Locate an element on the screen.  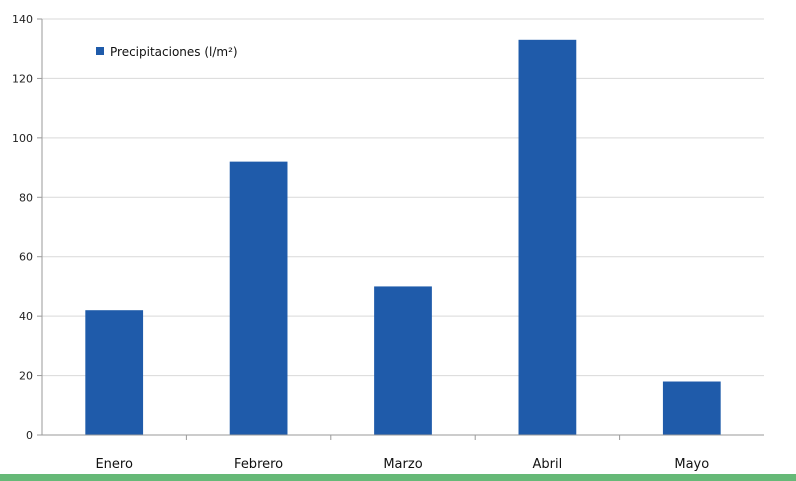
legend-label: Precipitaciones (l/m²) is located at coordinates (174, 52).